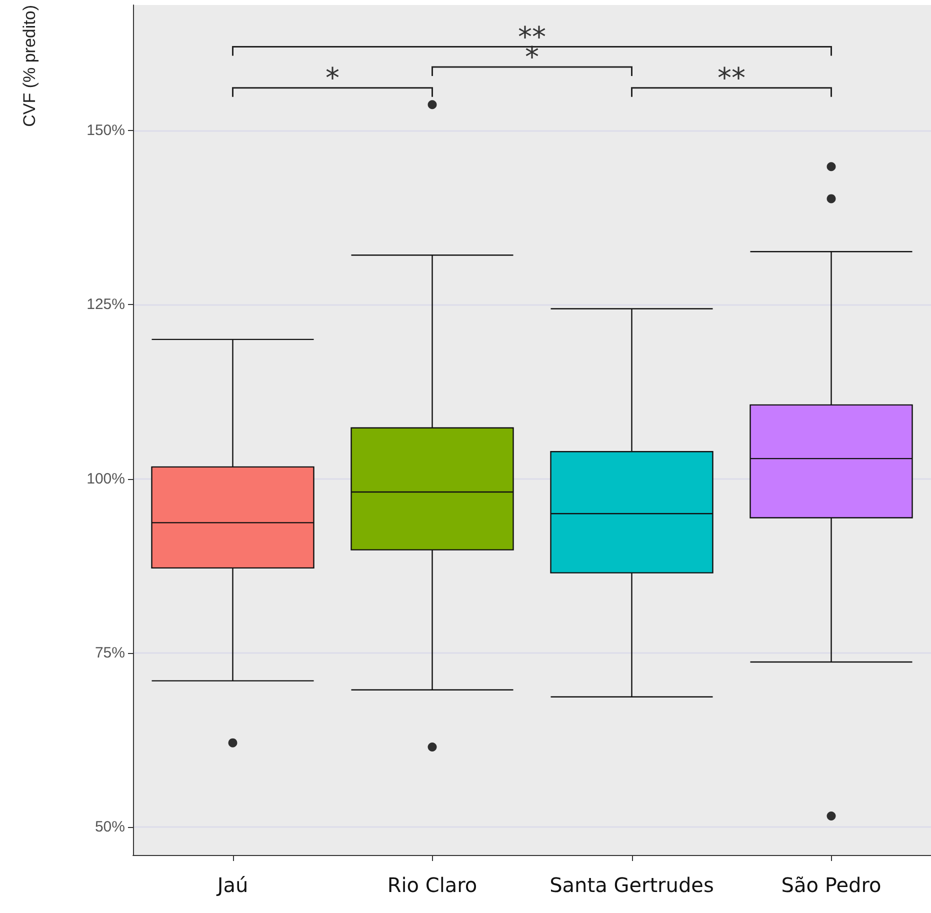 The image size is (931, 913). What do you see at coordinates (231, 885) in the screenshot?
I see `x-tick-label: Jaú` at bounding box center [231, 885].